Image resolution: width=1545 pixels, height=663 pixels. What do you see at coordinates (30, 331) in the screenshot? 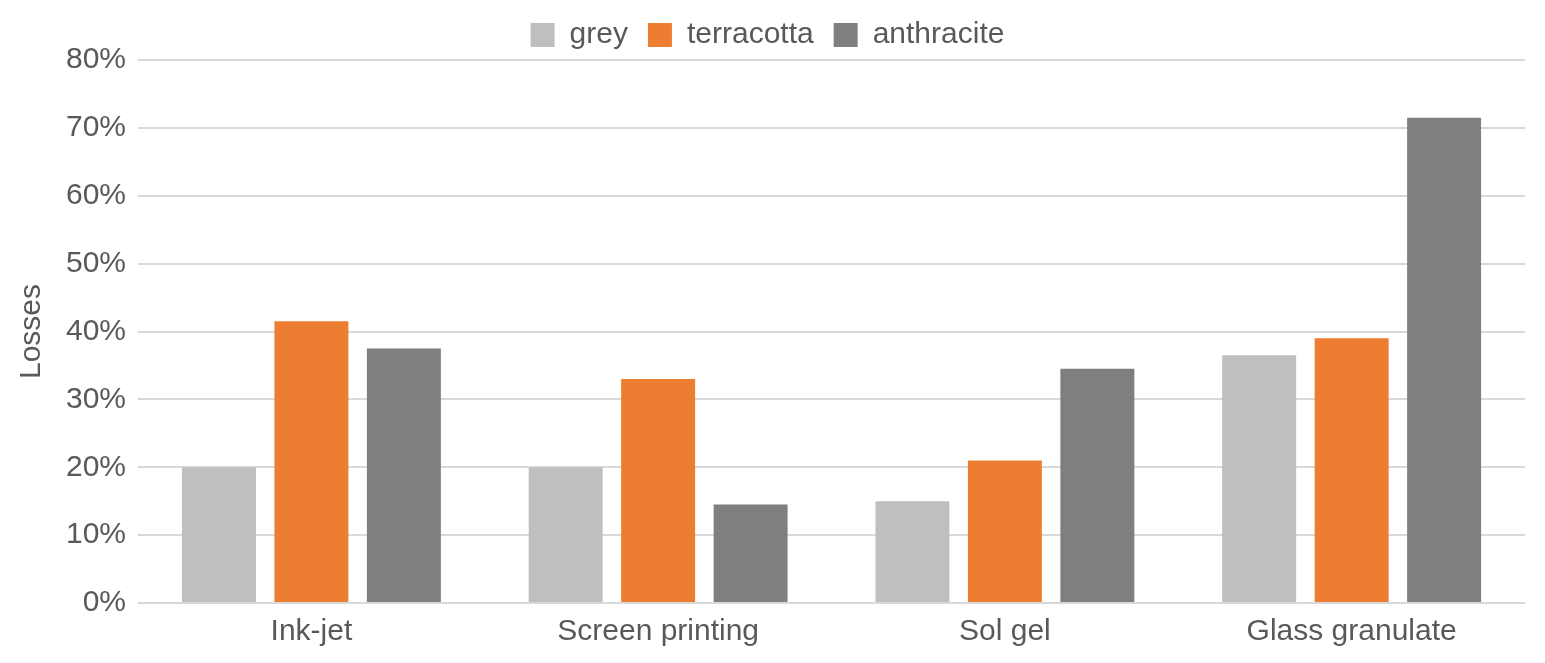
I see `y-axis-title: Losses` at bounding box center [30, 331].